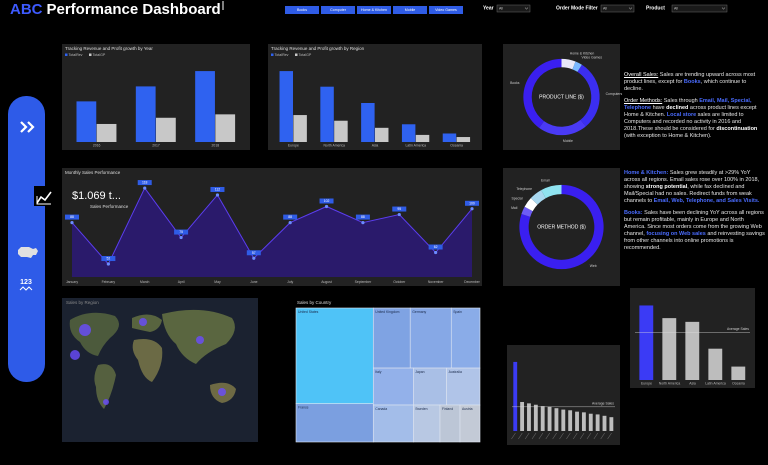 This screenshot has height=465, width=768. I want to click on tab-label: Home & Kitchen, so click(374, 10).